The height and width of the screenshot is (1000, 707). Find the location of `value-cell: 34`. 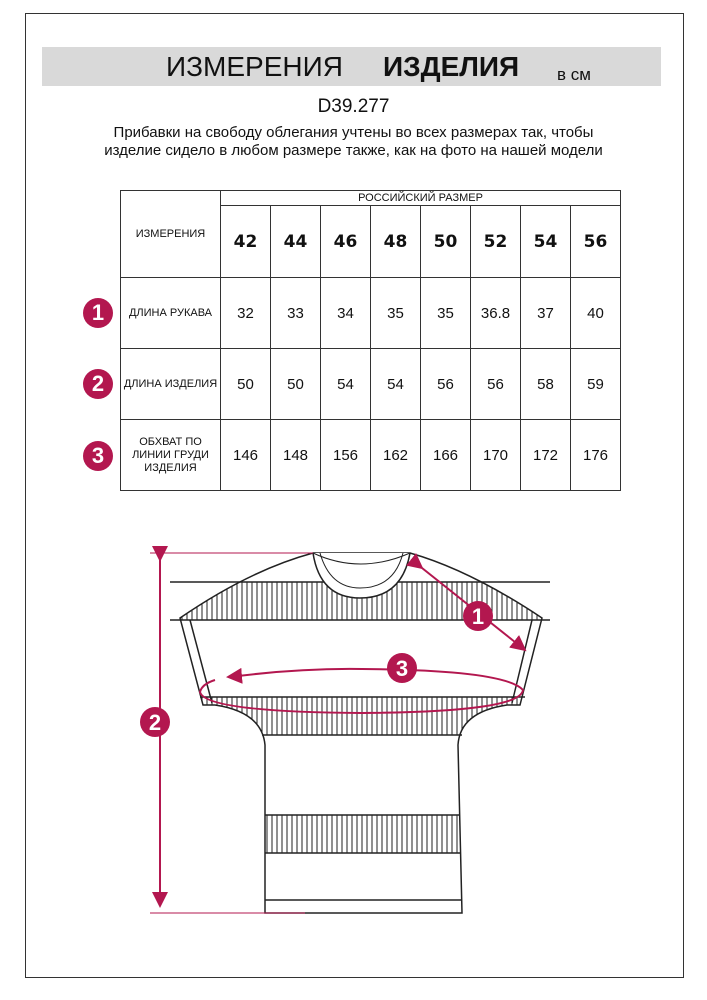

value-cell: 34 is located at coordinates (345, 313).